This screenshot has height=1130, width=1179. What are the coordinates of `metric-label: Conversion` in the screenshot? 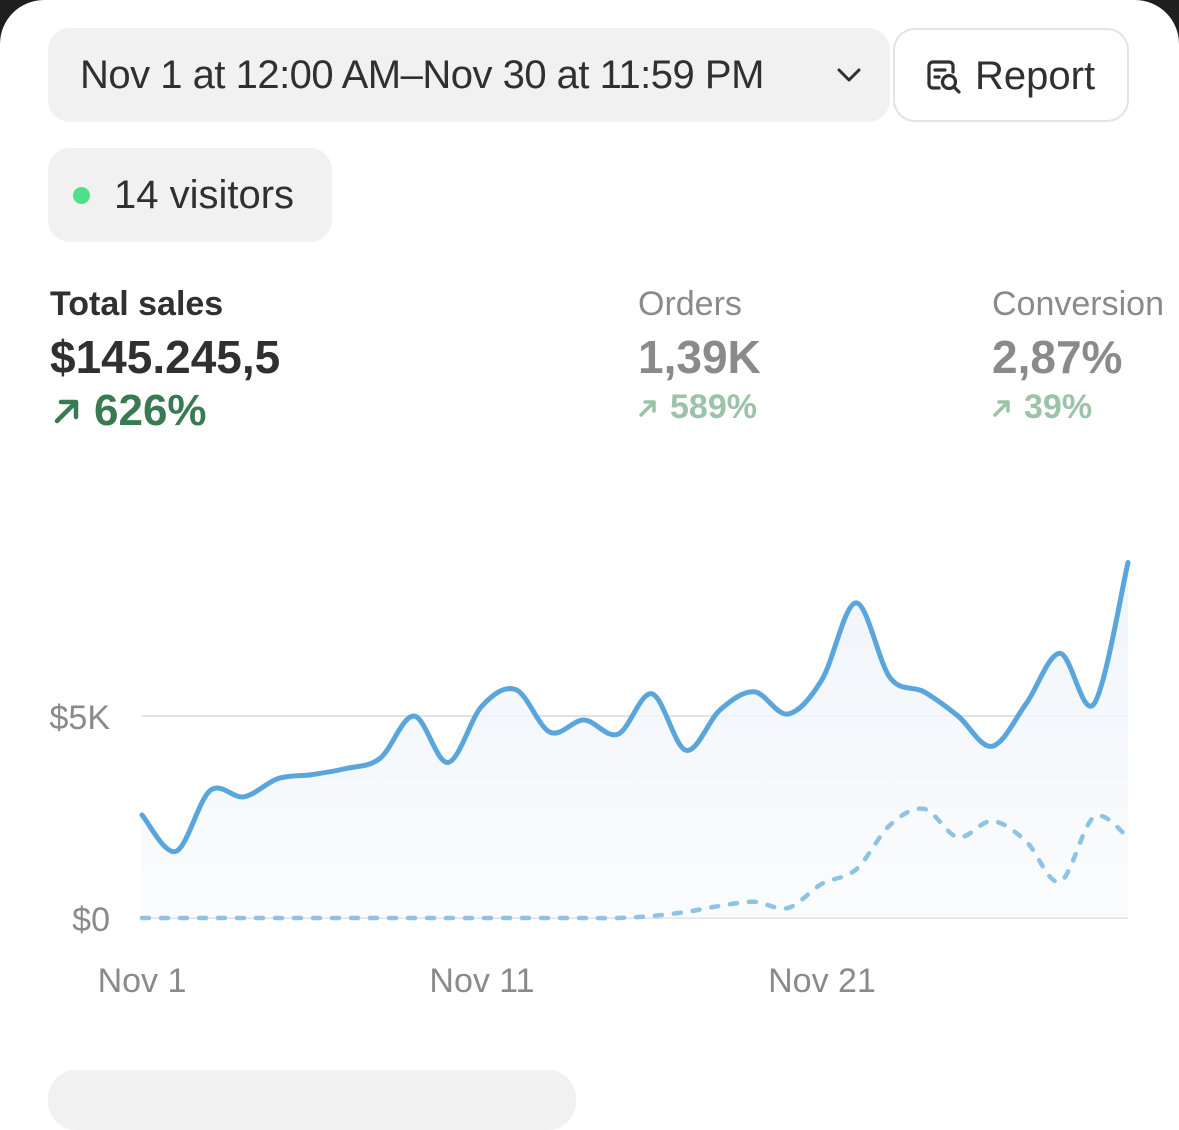 It's located at (1078, 304).